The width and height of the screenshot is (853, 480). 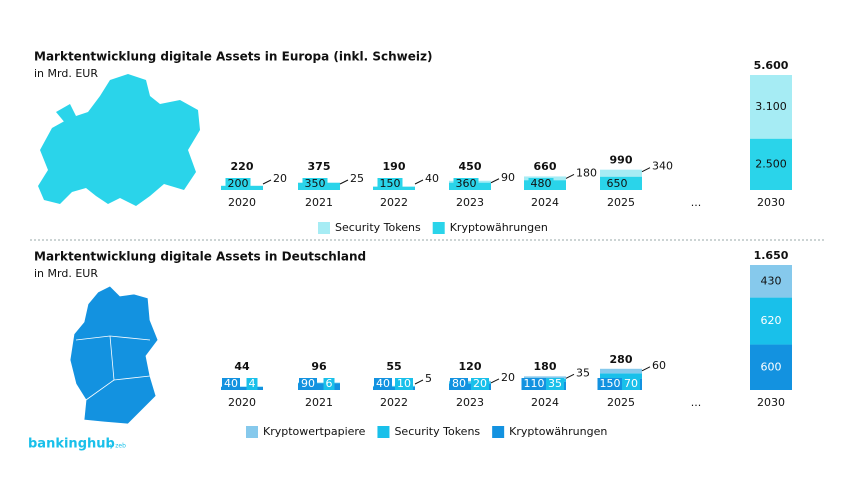 I want to click on value-label: 80, so click(x=459, y=383).